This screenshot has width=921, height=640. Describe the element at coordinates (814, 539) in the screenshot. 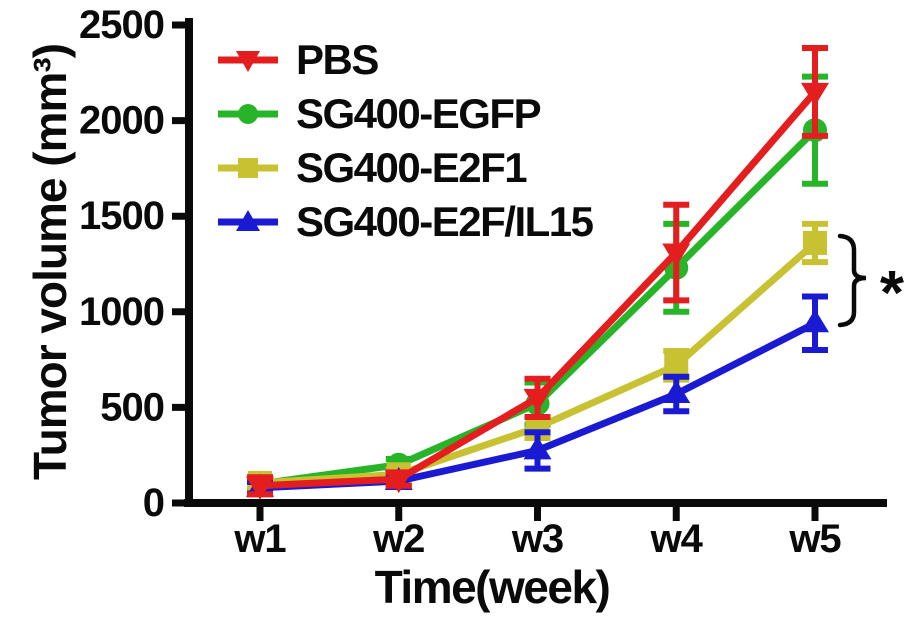

I see `x-tick-label: w5` at that location.